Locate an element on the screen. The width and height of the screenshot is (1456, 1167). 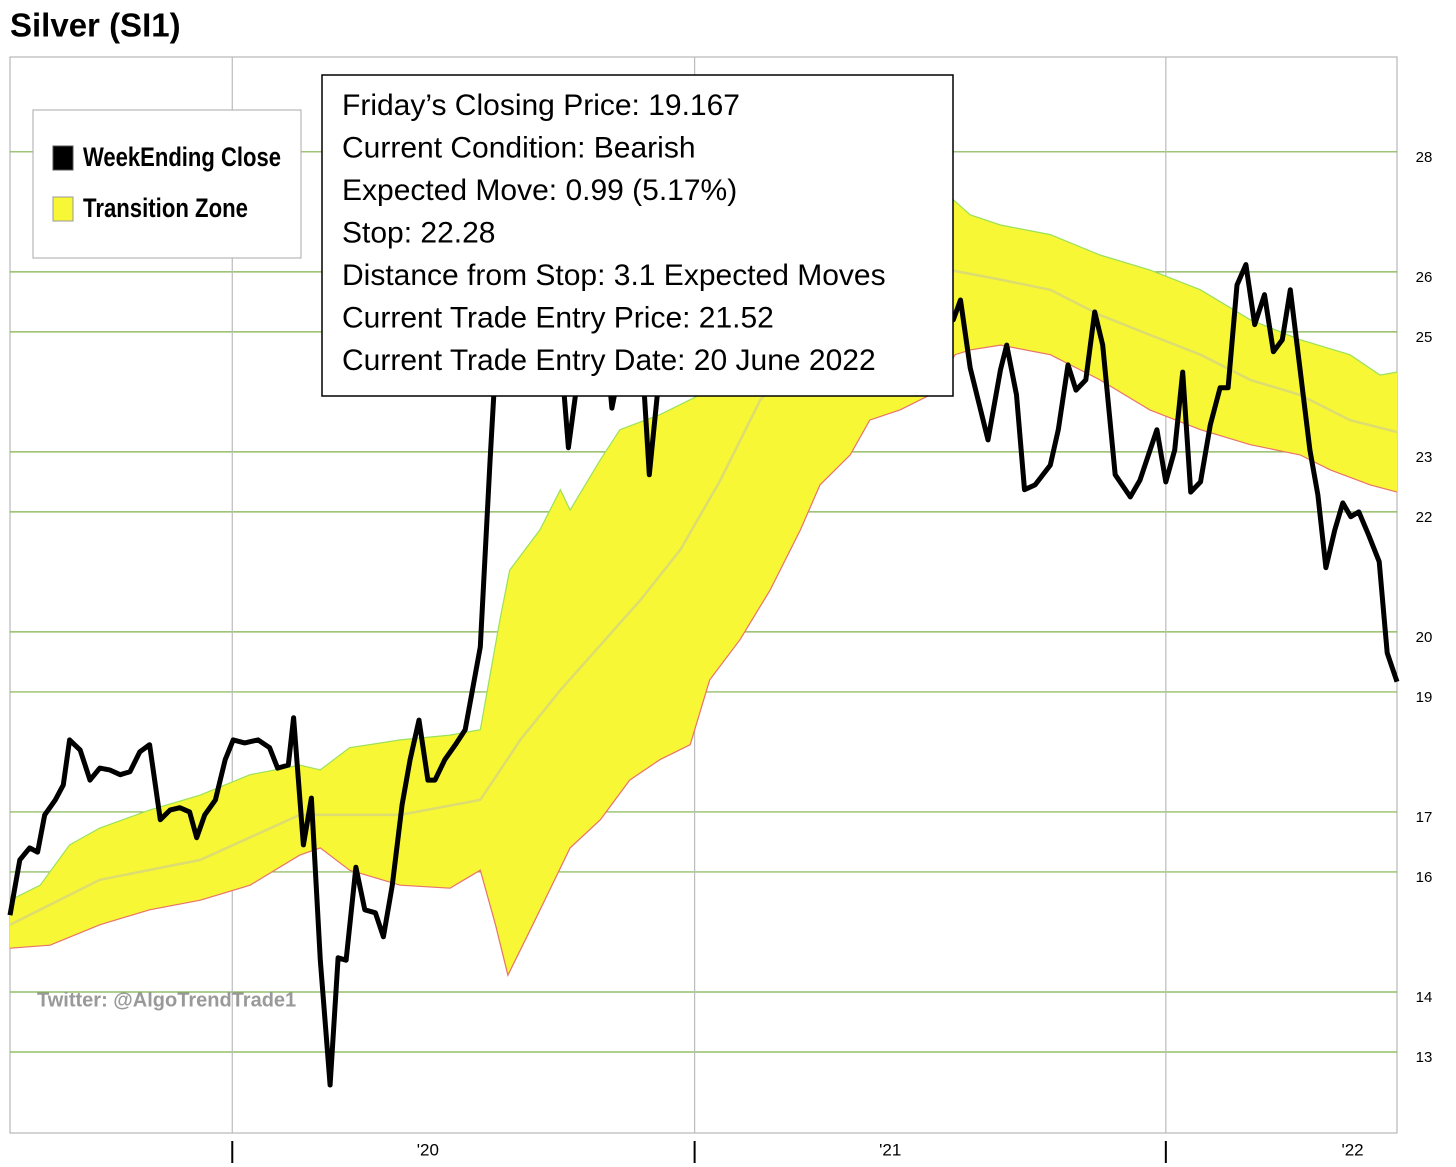
y-tick-label: 22 is located at coordinates (1424, 517).